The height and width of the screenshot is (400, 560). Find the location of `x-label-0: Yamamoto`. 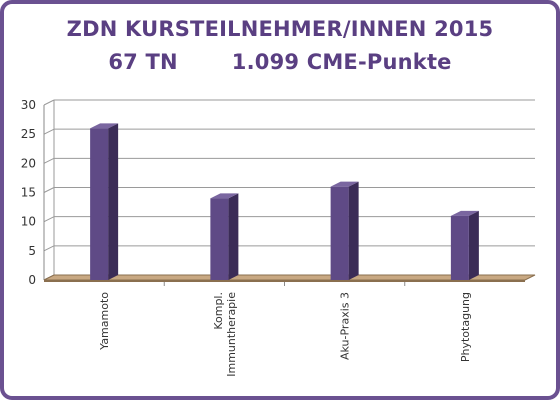

x-label-0: Yamamoto is located at coordinates (104, 321).